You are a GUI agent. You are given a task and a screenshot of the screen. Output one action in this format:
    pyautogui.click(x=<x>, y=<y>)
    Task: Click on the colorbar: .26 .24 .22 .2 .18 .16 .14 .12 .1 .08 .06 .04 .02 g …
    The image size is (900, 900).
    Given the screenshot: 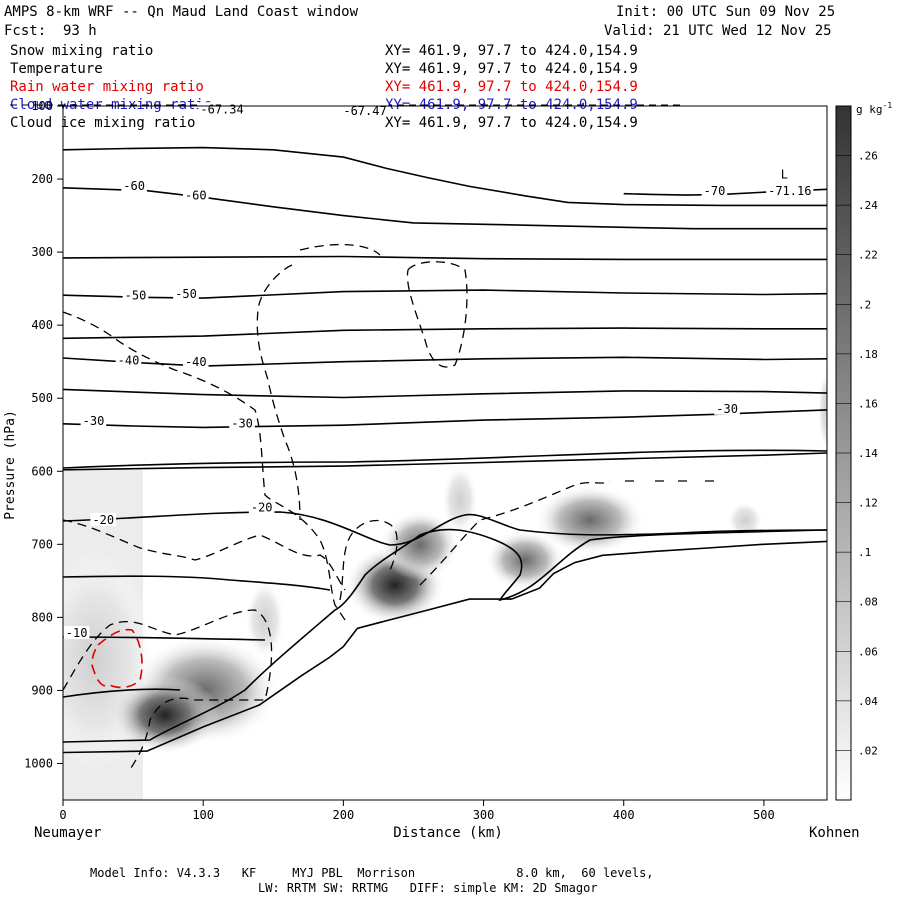 What is the action you would take?
    pyautogui.click(x=863, y=451)
    